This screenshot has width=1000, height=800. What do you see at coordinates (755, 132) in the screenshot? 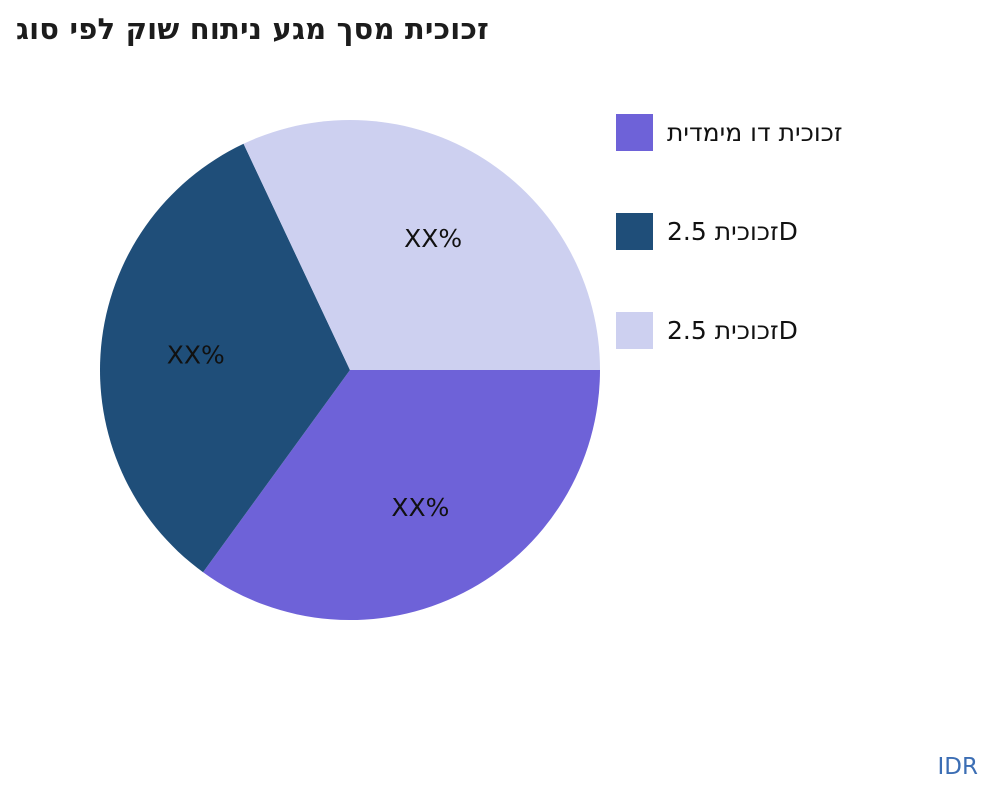
I see `legend-label: זכוכית דו מימדית` at bounding box center [755, 132].